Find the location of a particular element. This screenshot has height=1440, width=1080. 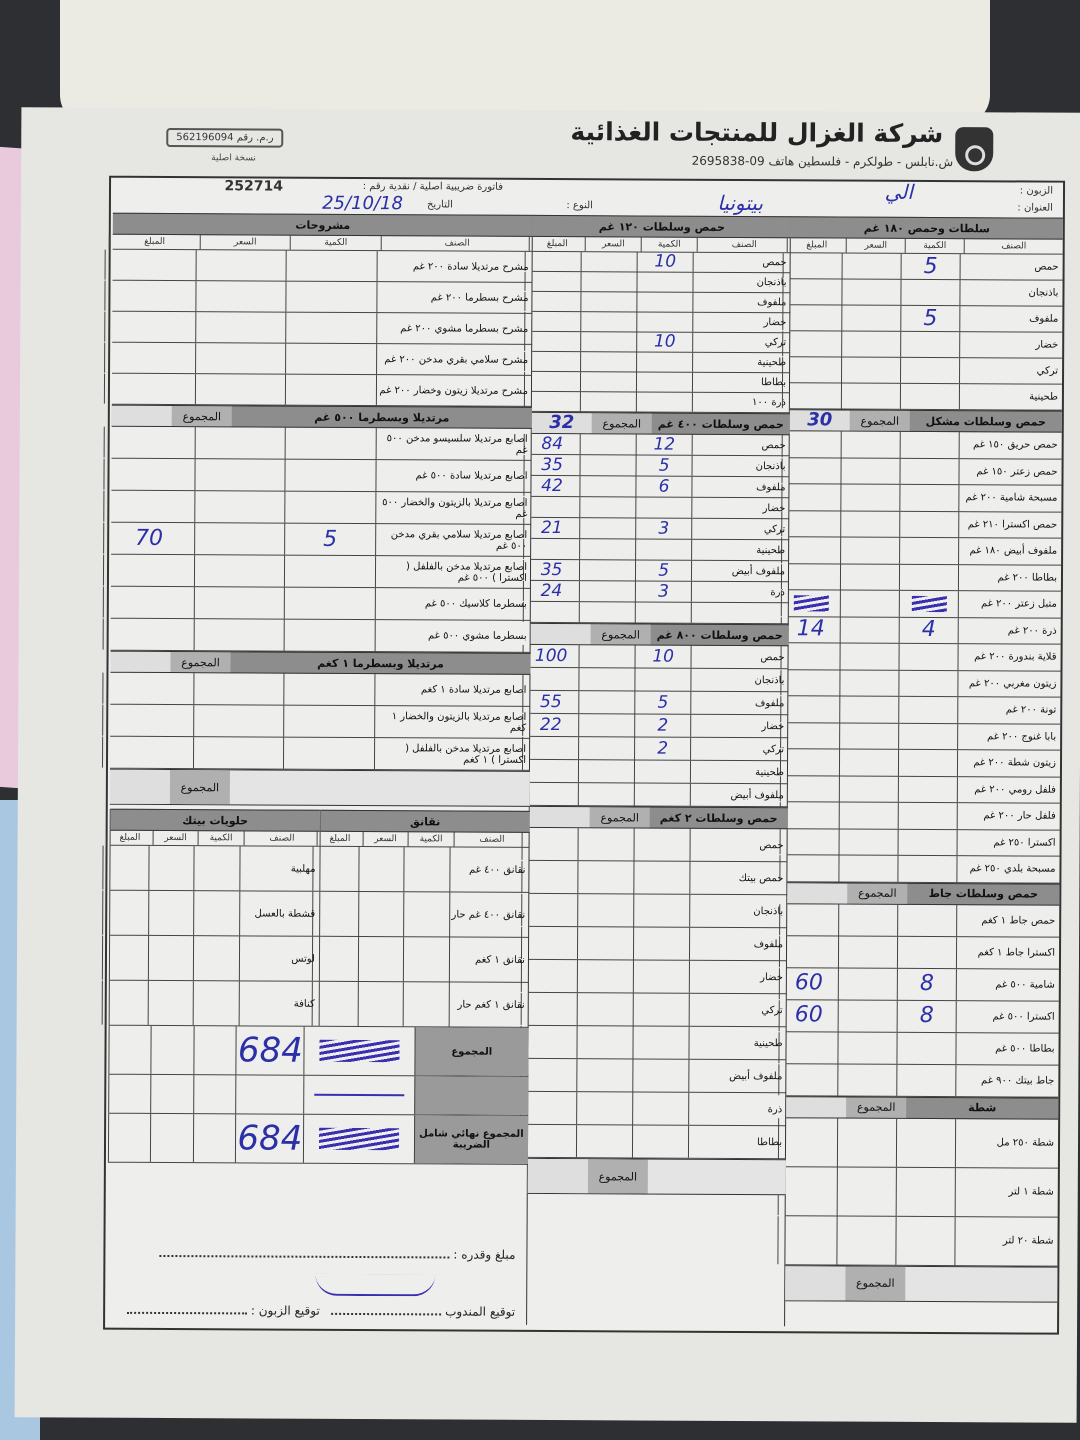

item-amount: 70 is located at coordinates (148, 538).